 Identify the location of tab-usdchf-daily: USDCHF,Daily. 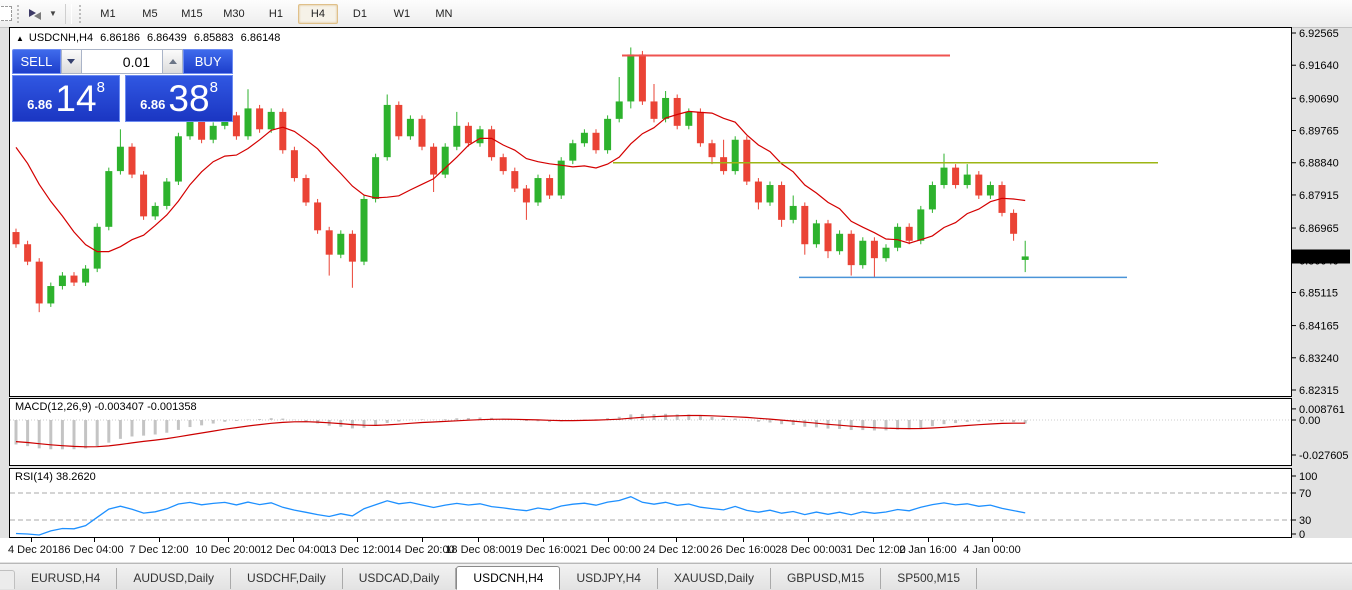
(287, 578).